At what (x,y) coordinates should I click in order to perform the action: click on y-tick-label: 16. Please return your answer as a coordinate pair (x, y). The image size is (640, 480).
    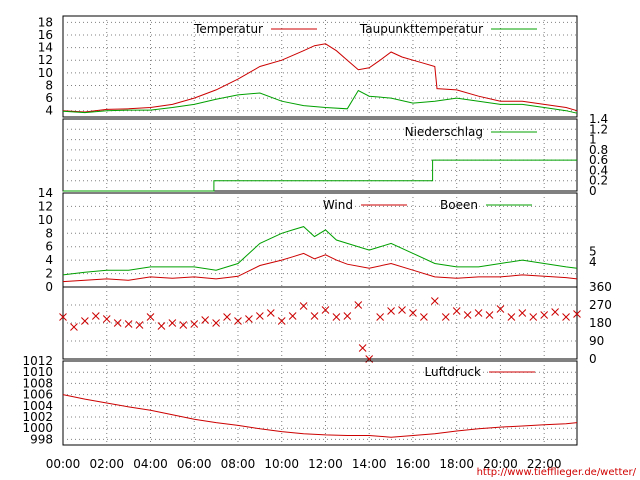
    Looking at the image, I should click on (45, 35).